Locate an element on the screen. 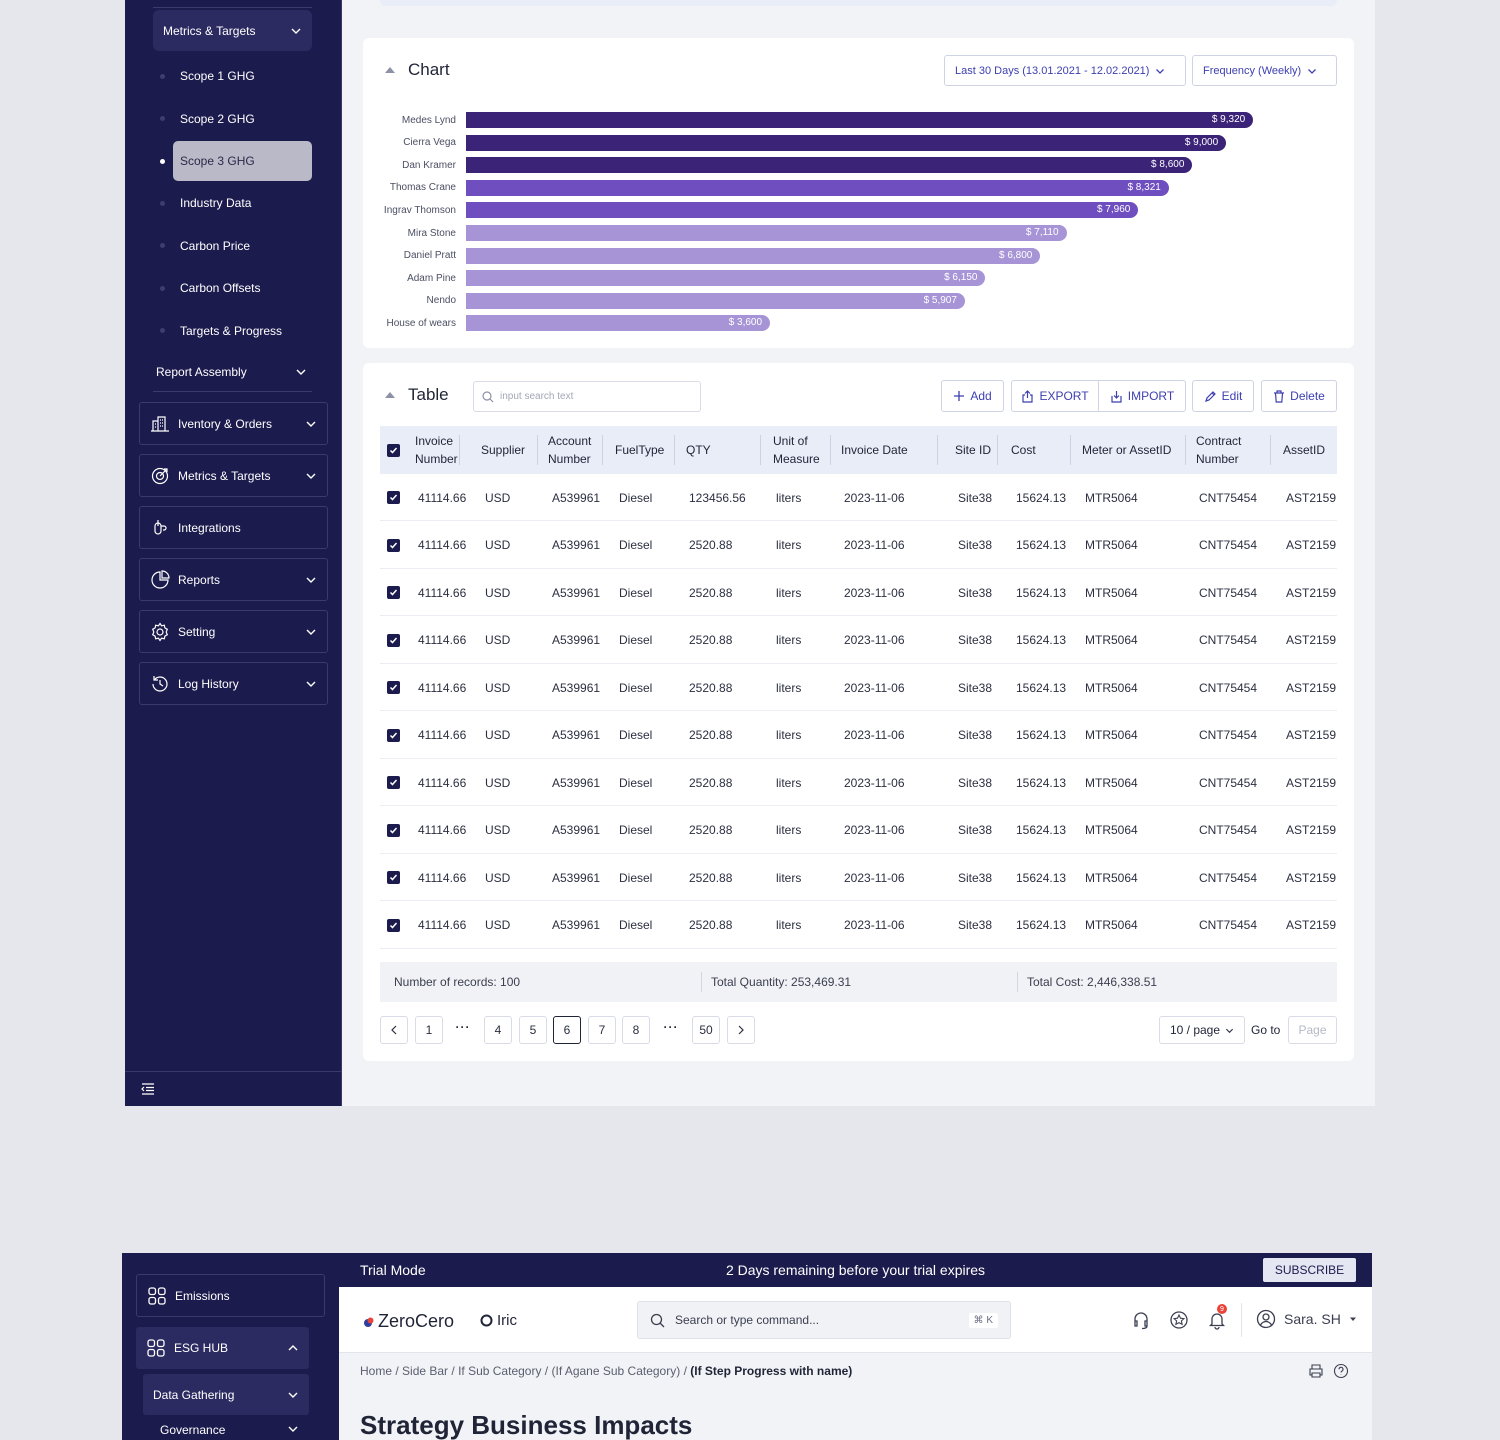 The image size is (1500, 1440). metrics-targets-submenu-header: Metrics & Targets is located at coordinates (232, 30).